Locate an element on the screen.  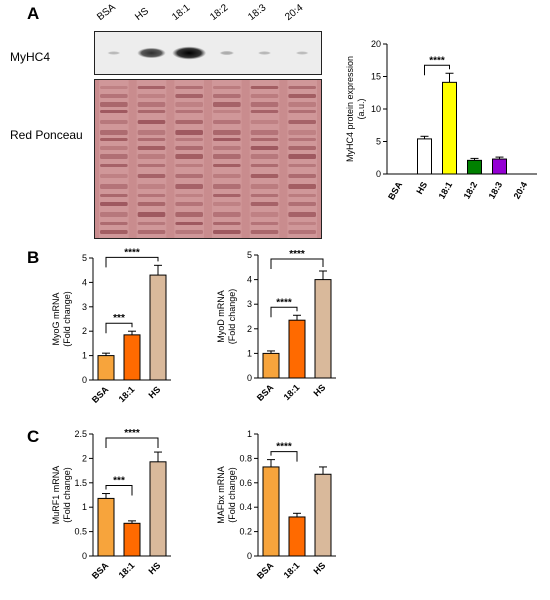
x-tick-label: 18:2 is located at coordinates (471, 190).